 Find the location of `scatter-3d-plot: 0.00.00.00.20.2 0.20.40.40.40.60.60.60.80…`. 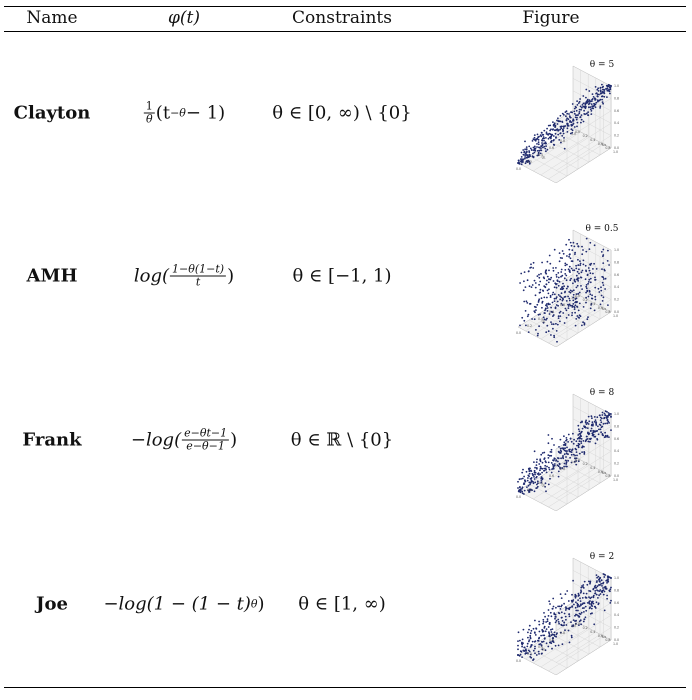

scatter-3d-plot: 0.00.00.00.20.2 0.20.40.40.40.60.60.60.80… is located at coordinates (567, 285).